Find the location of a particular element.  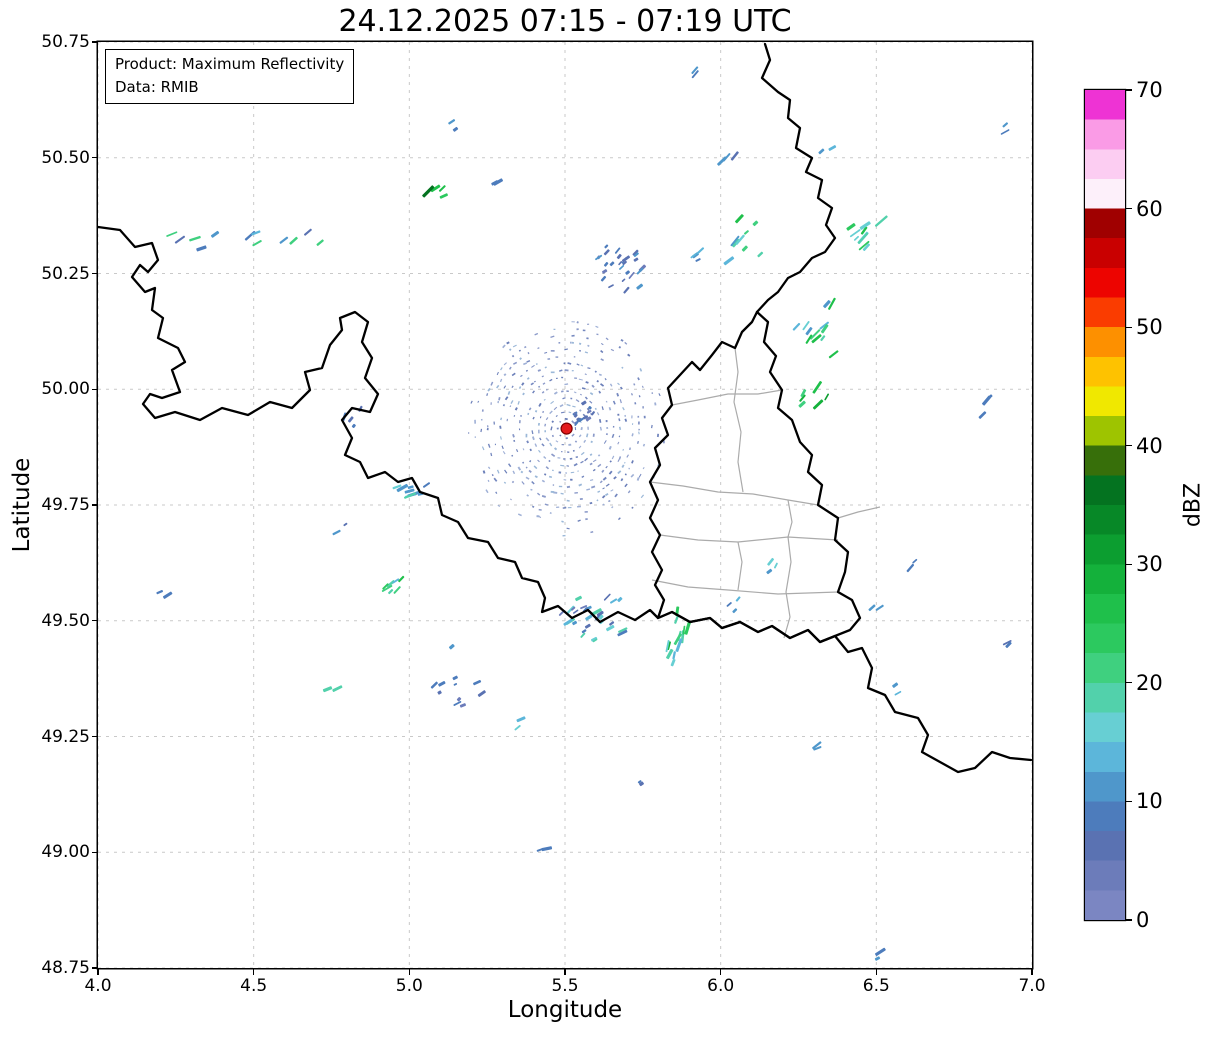

colorbar is located at coordinates (1105, 505).